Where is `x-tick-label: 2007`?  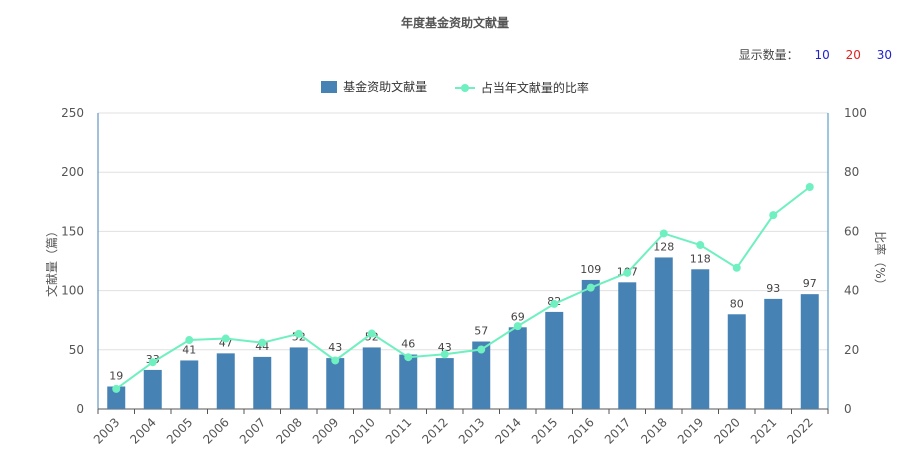
x-tick-label: 2007 is located at coordinates (252, 430).